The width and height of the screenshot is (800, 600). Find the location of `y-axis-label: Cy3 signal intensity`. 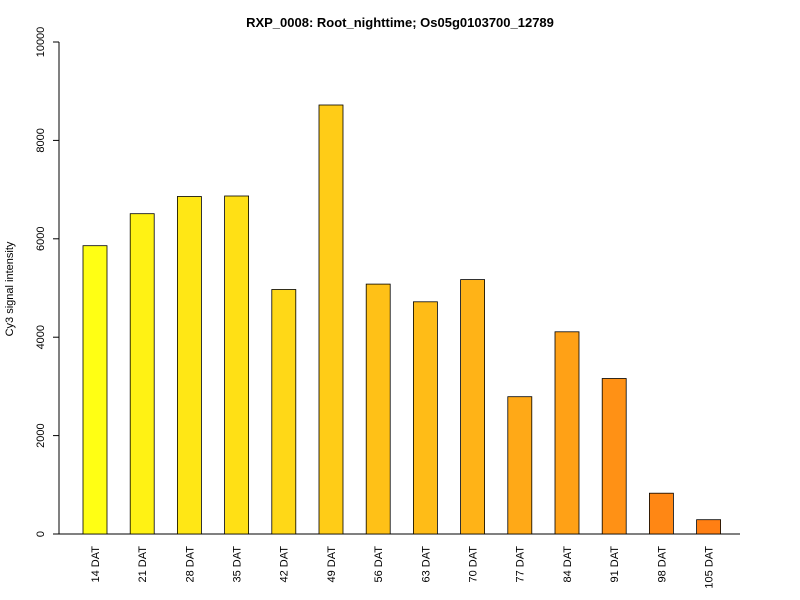

y-axis-label: Cy3 signal intensity is located at coordinates (10, 288).